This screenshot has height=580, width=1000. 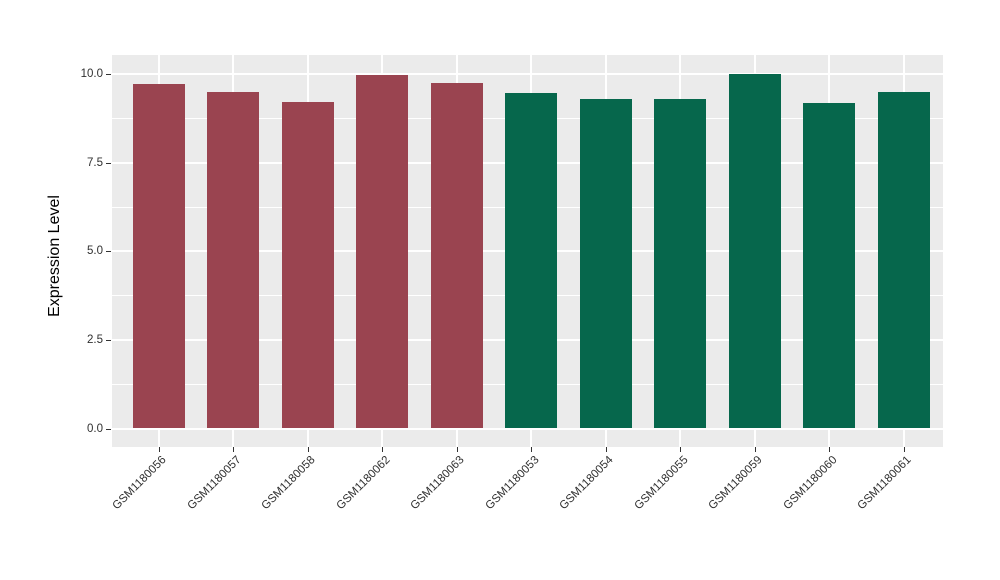 What do you see at coordinates (95, 162) in the screenshot?
I see `y-axis-tick-label: 7.5` at bounding box center [95, 162].